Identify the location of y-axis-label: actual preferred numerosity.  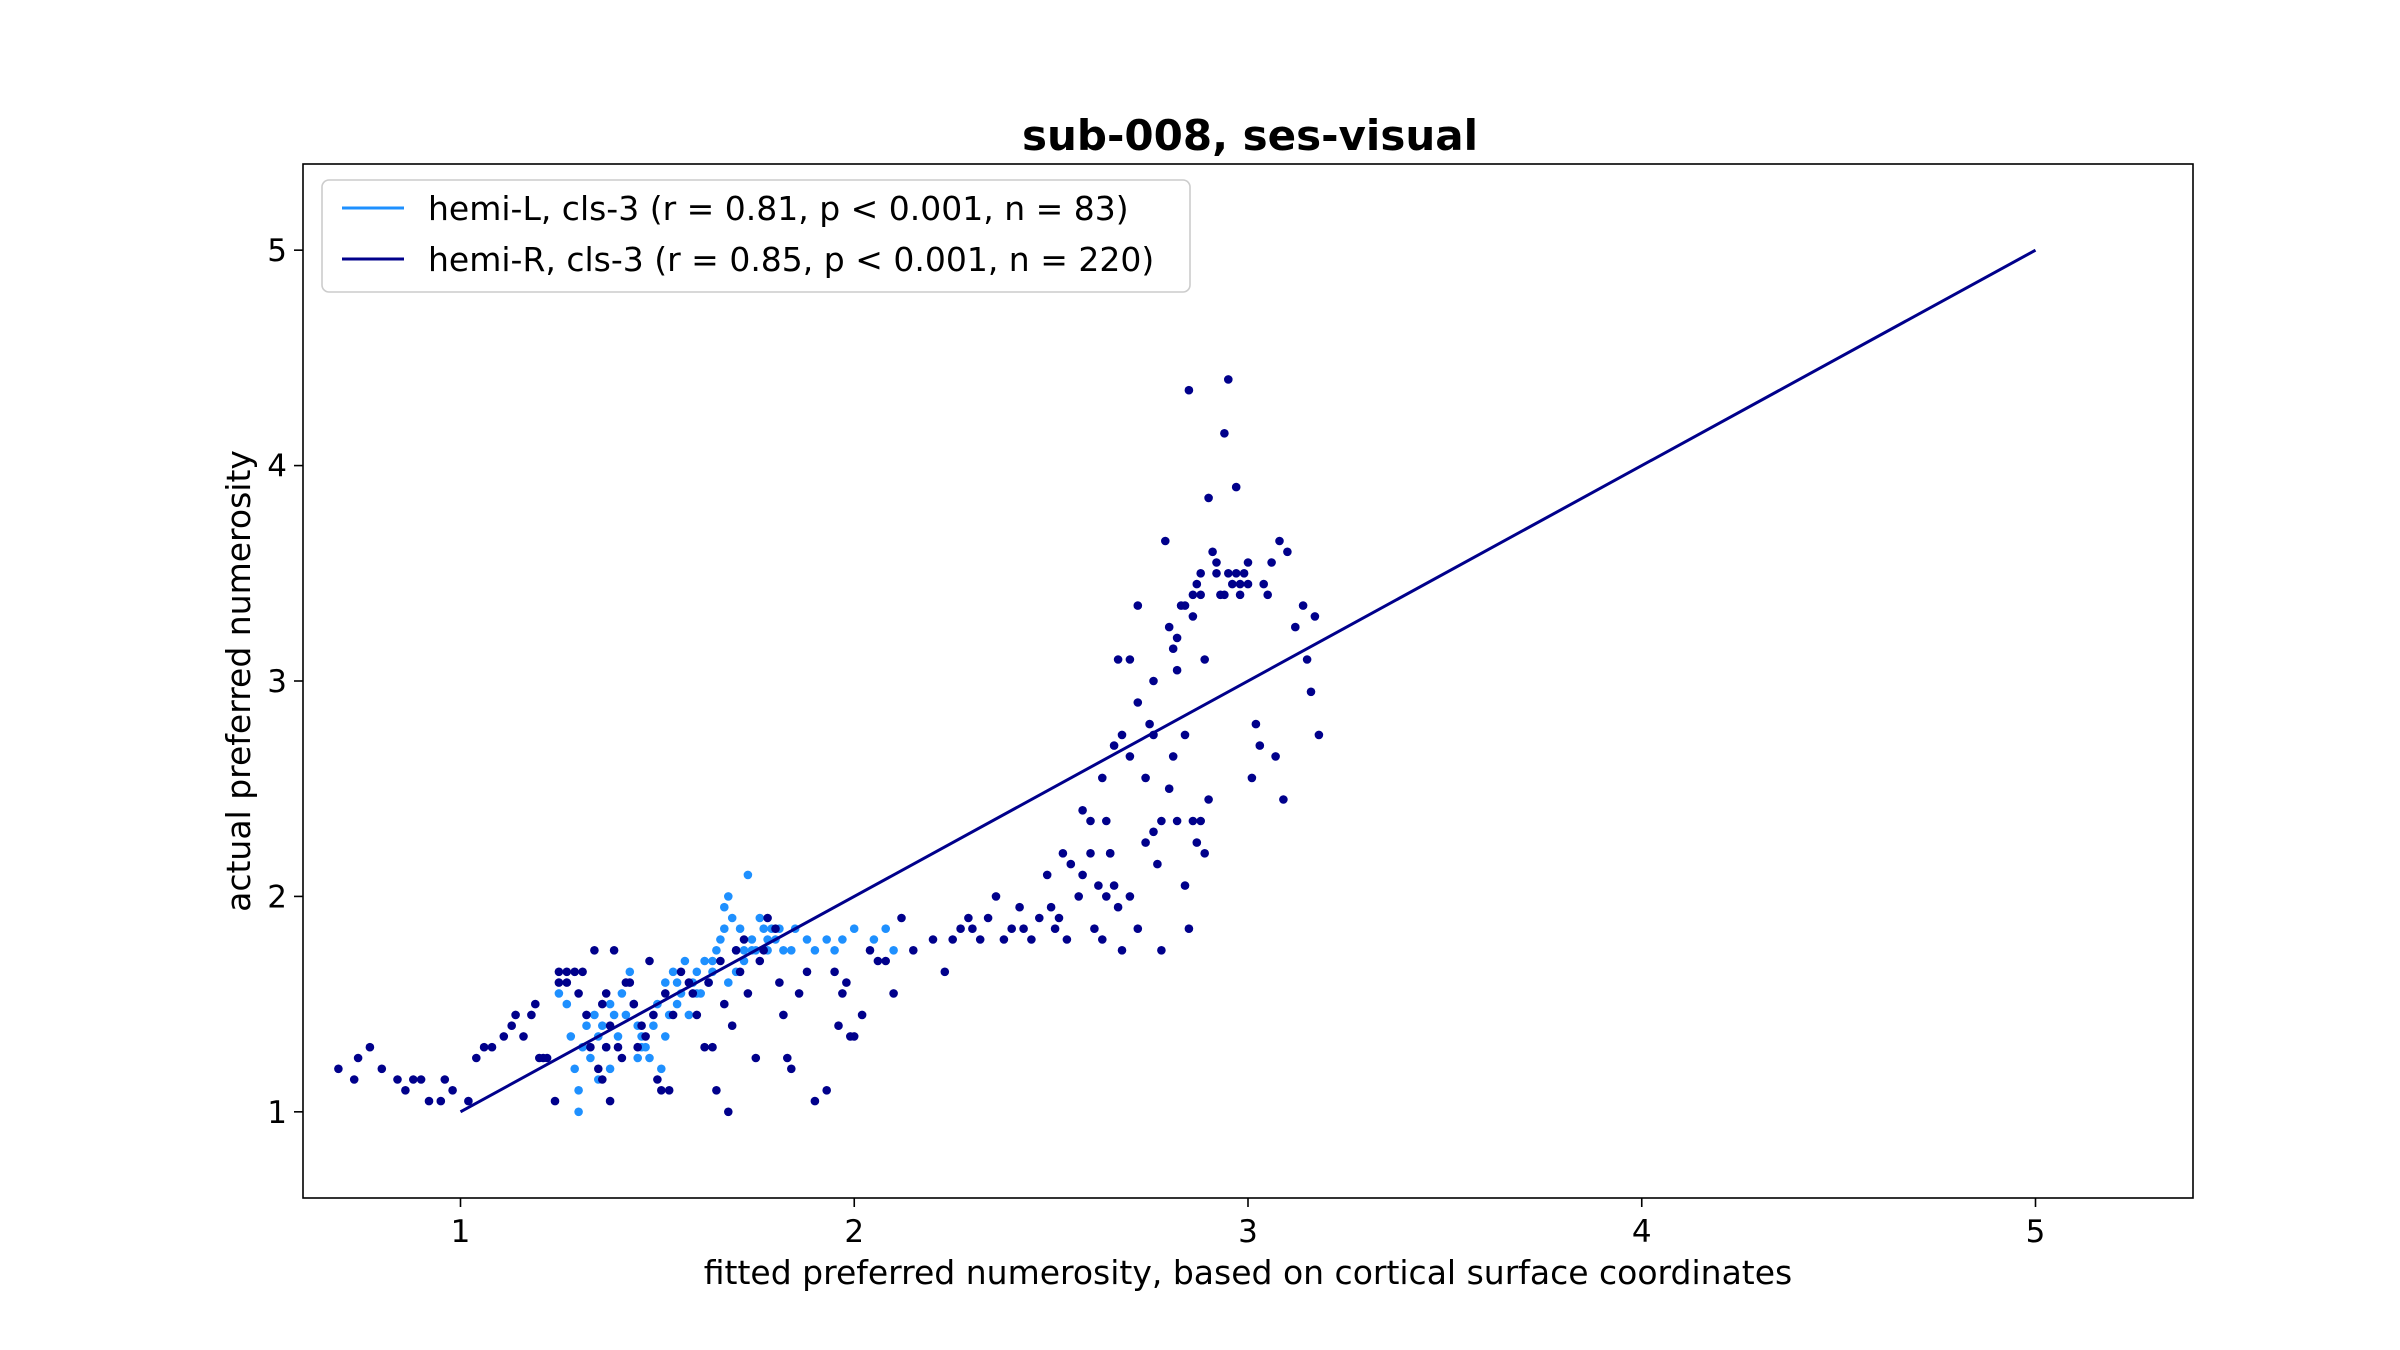
(238, 681).